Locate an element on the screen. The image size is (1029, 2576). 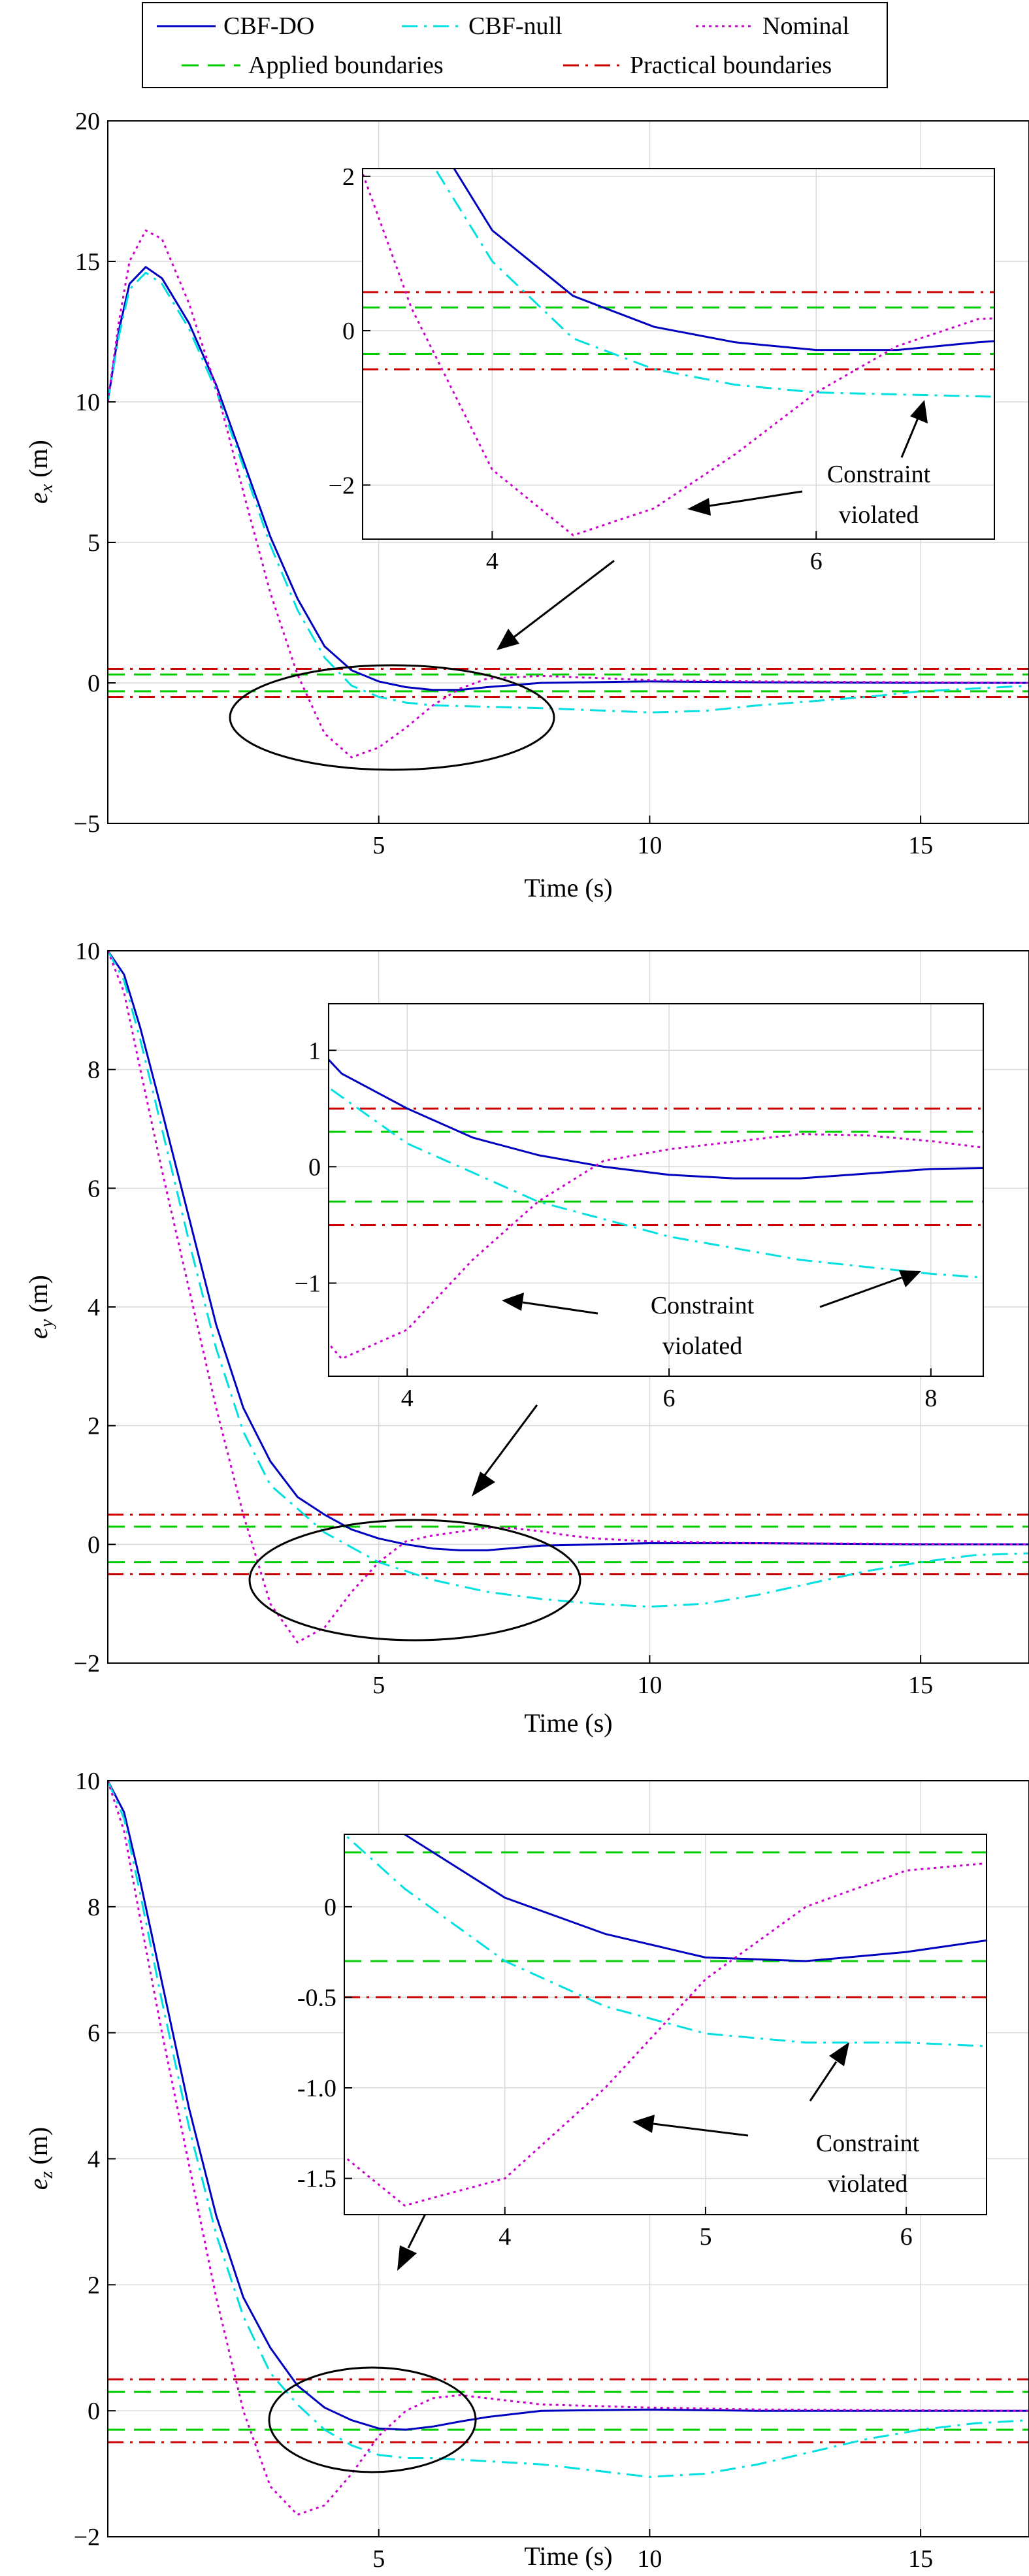
annotation-arrow-up is located at coordinates (829, 2072).